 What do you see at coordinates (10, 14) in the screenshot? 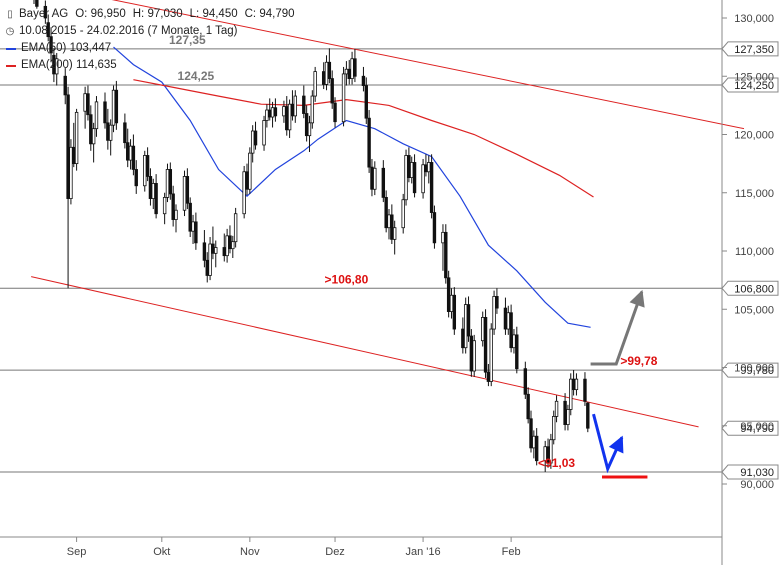
I see `candlestick-icon: ▯` at bounding box center [10, 14].